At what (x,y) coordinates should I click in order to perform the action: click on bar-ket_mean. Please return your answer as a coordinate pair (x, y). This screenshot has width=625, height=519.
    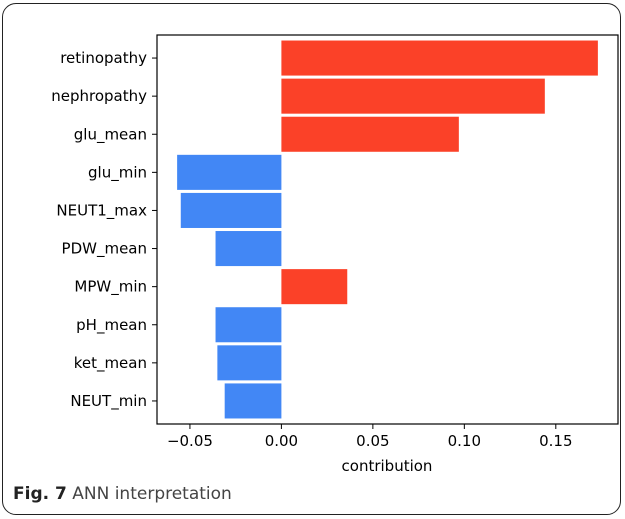
    Looking at the image, I should click on (249, 363).